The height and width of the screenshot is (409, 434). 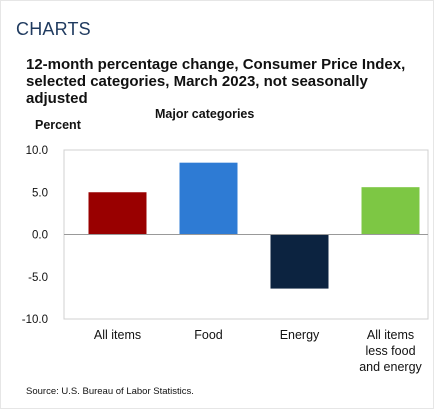 What do you see at coordinates (390, 351) in the screenshot?
I see `x-tick-label: less food` at bounding box center [390, 351].